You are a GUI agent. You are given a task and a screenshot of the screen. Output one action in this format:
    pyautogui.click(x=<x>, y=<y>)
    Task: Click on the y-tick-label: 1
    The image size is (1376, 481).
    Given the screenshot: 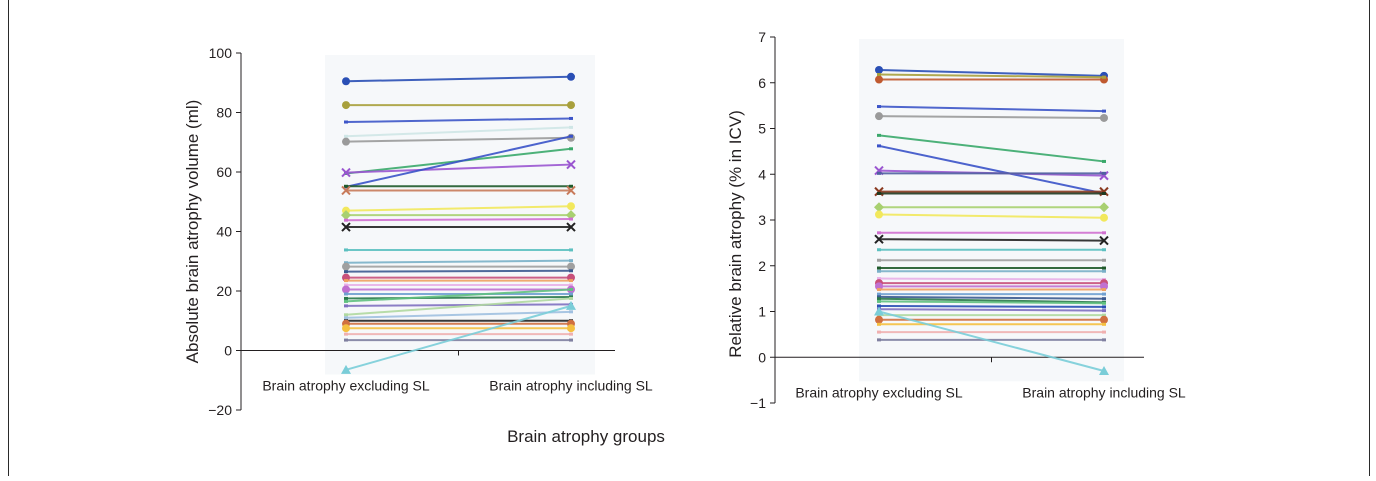 What is the action you would take?
    pyautogui.click(x=762, y=312)
    